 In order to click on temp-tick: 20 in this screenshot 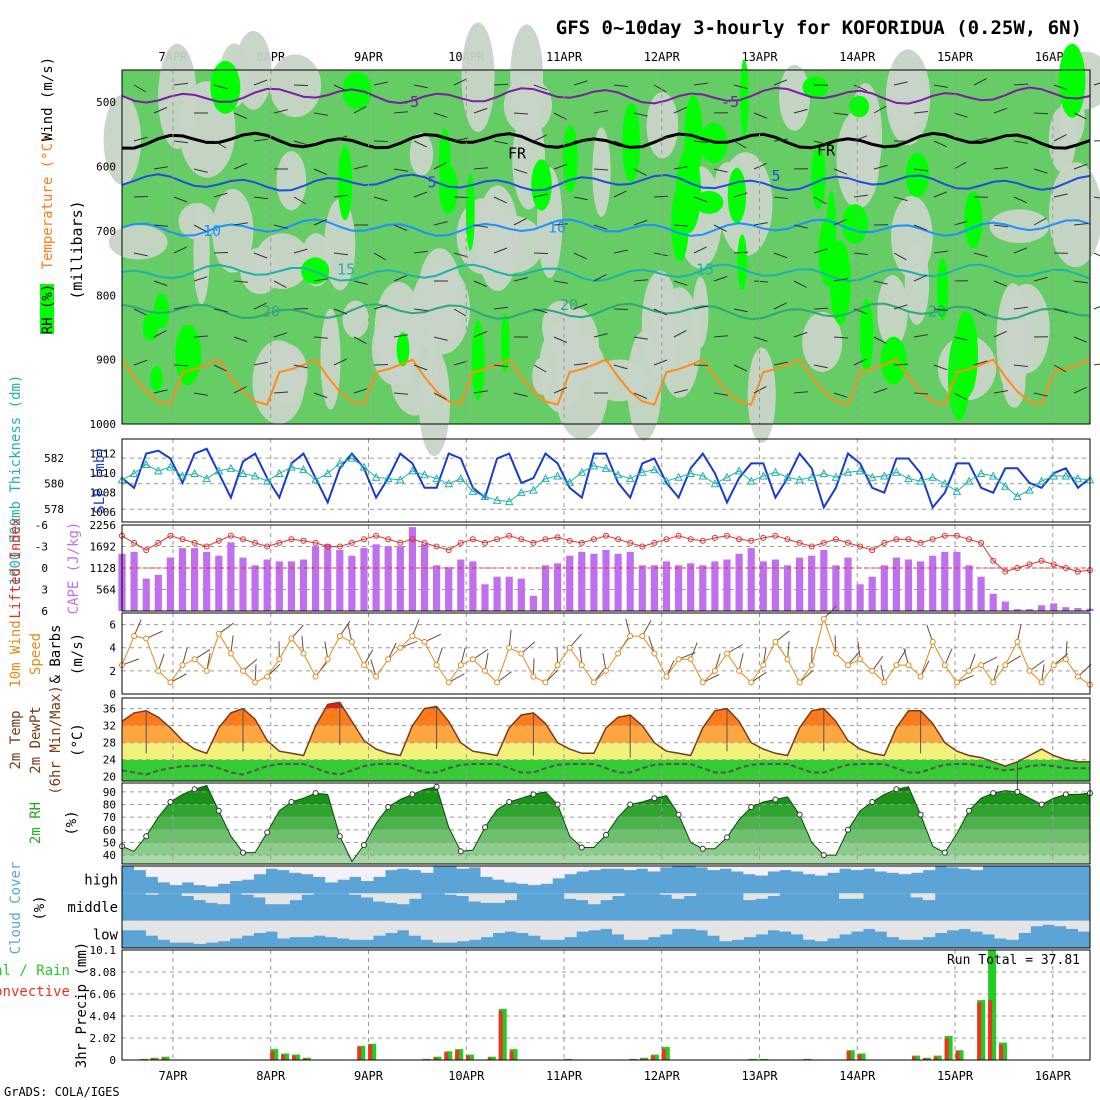, I will do `click(109, 777)`.